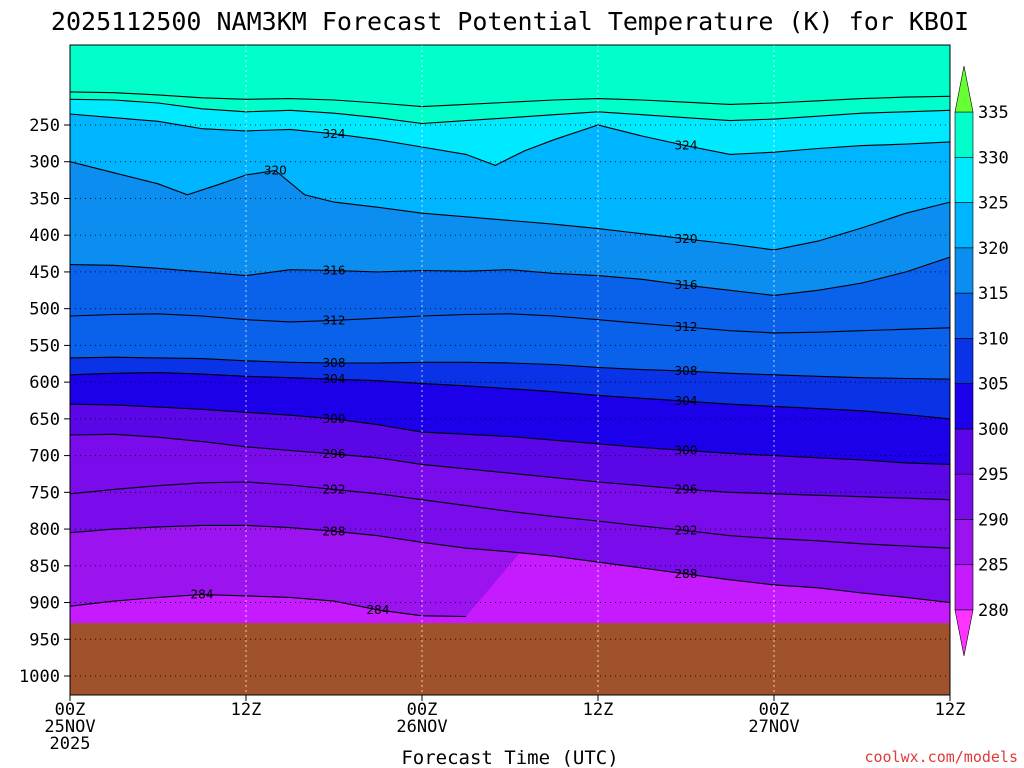 The width and height of the screenshot is (1024, 768). Describe the element at coordinates (993, 611) in the screenshot. I see `colorbar-label: 280` at that location.